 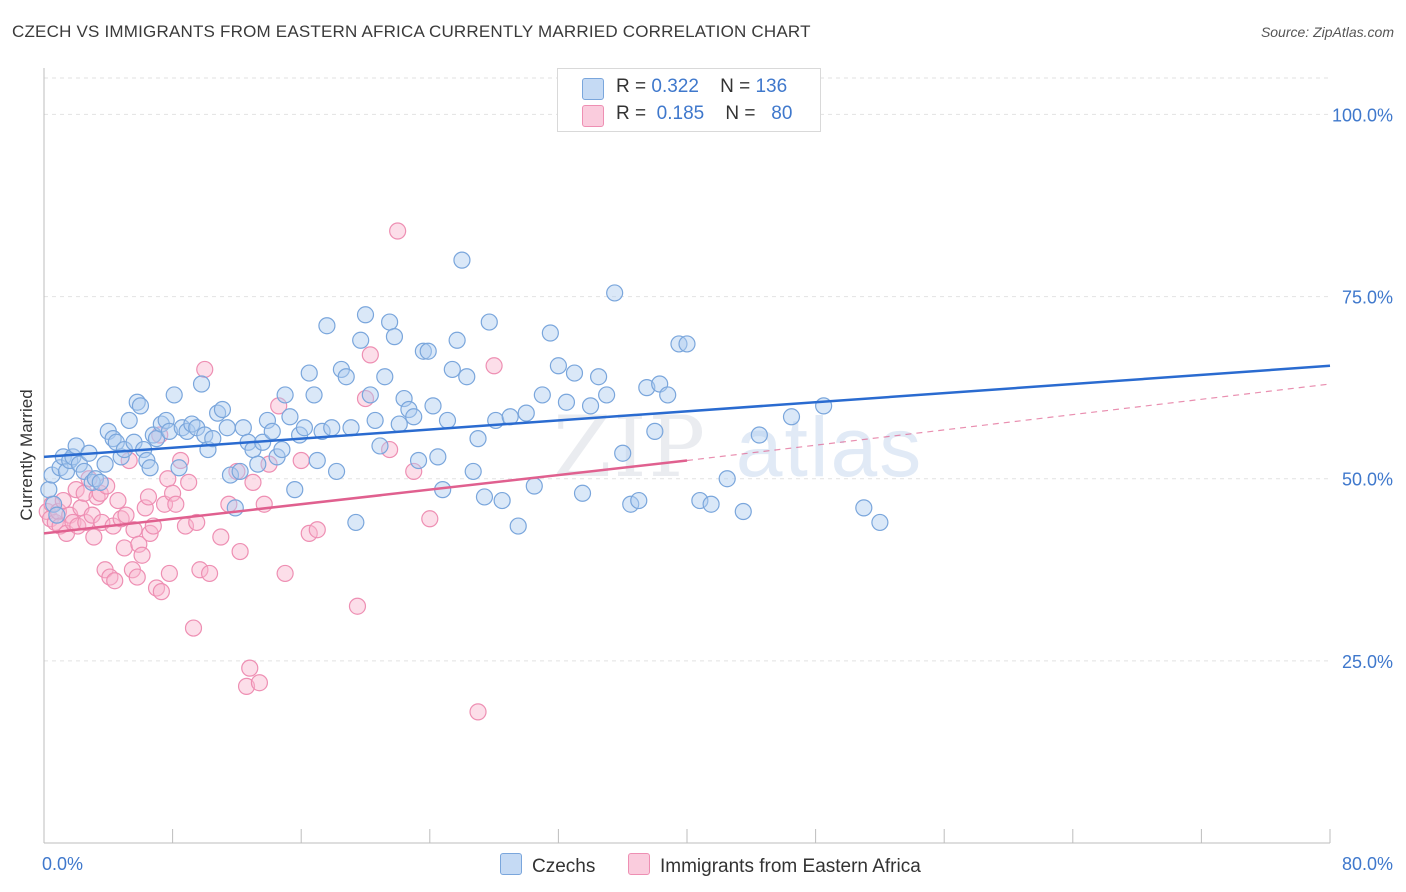 I want to click on legend-stats: R = 0.322 N = 136 R = 0.185 N = 80, so click(x=689, y=100).